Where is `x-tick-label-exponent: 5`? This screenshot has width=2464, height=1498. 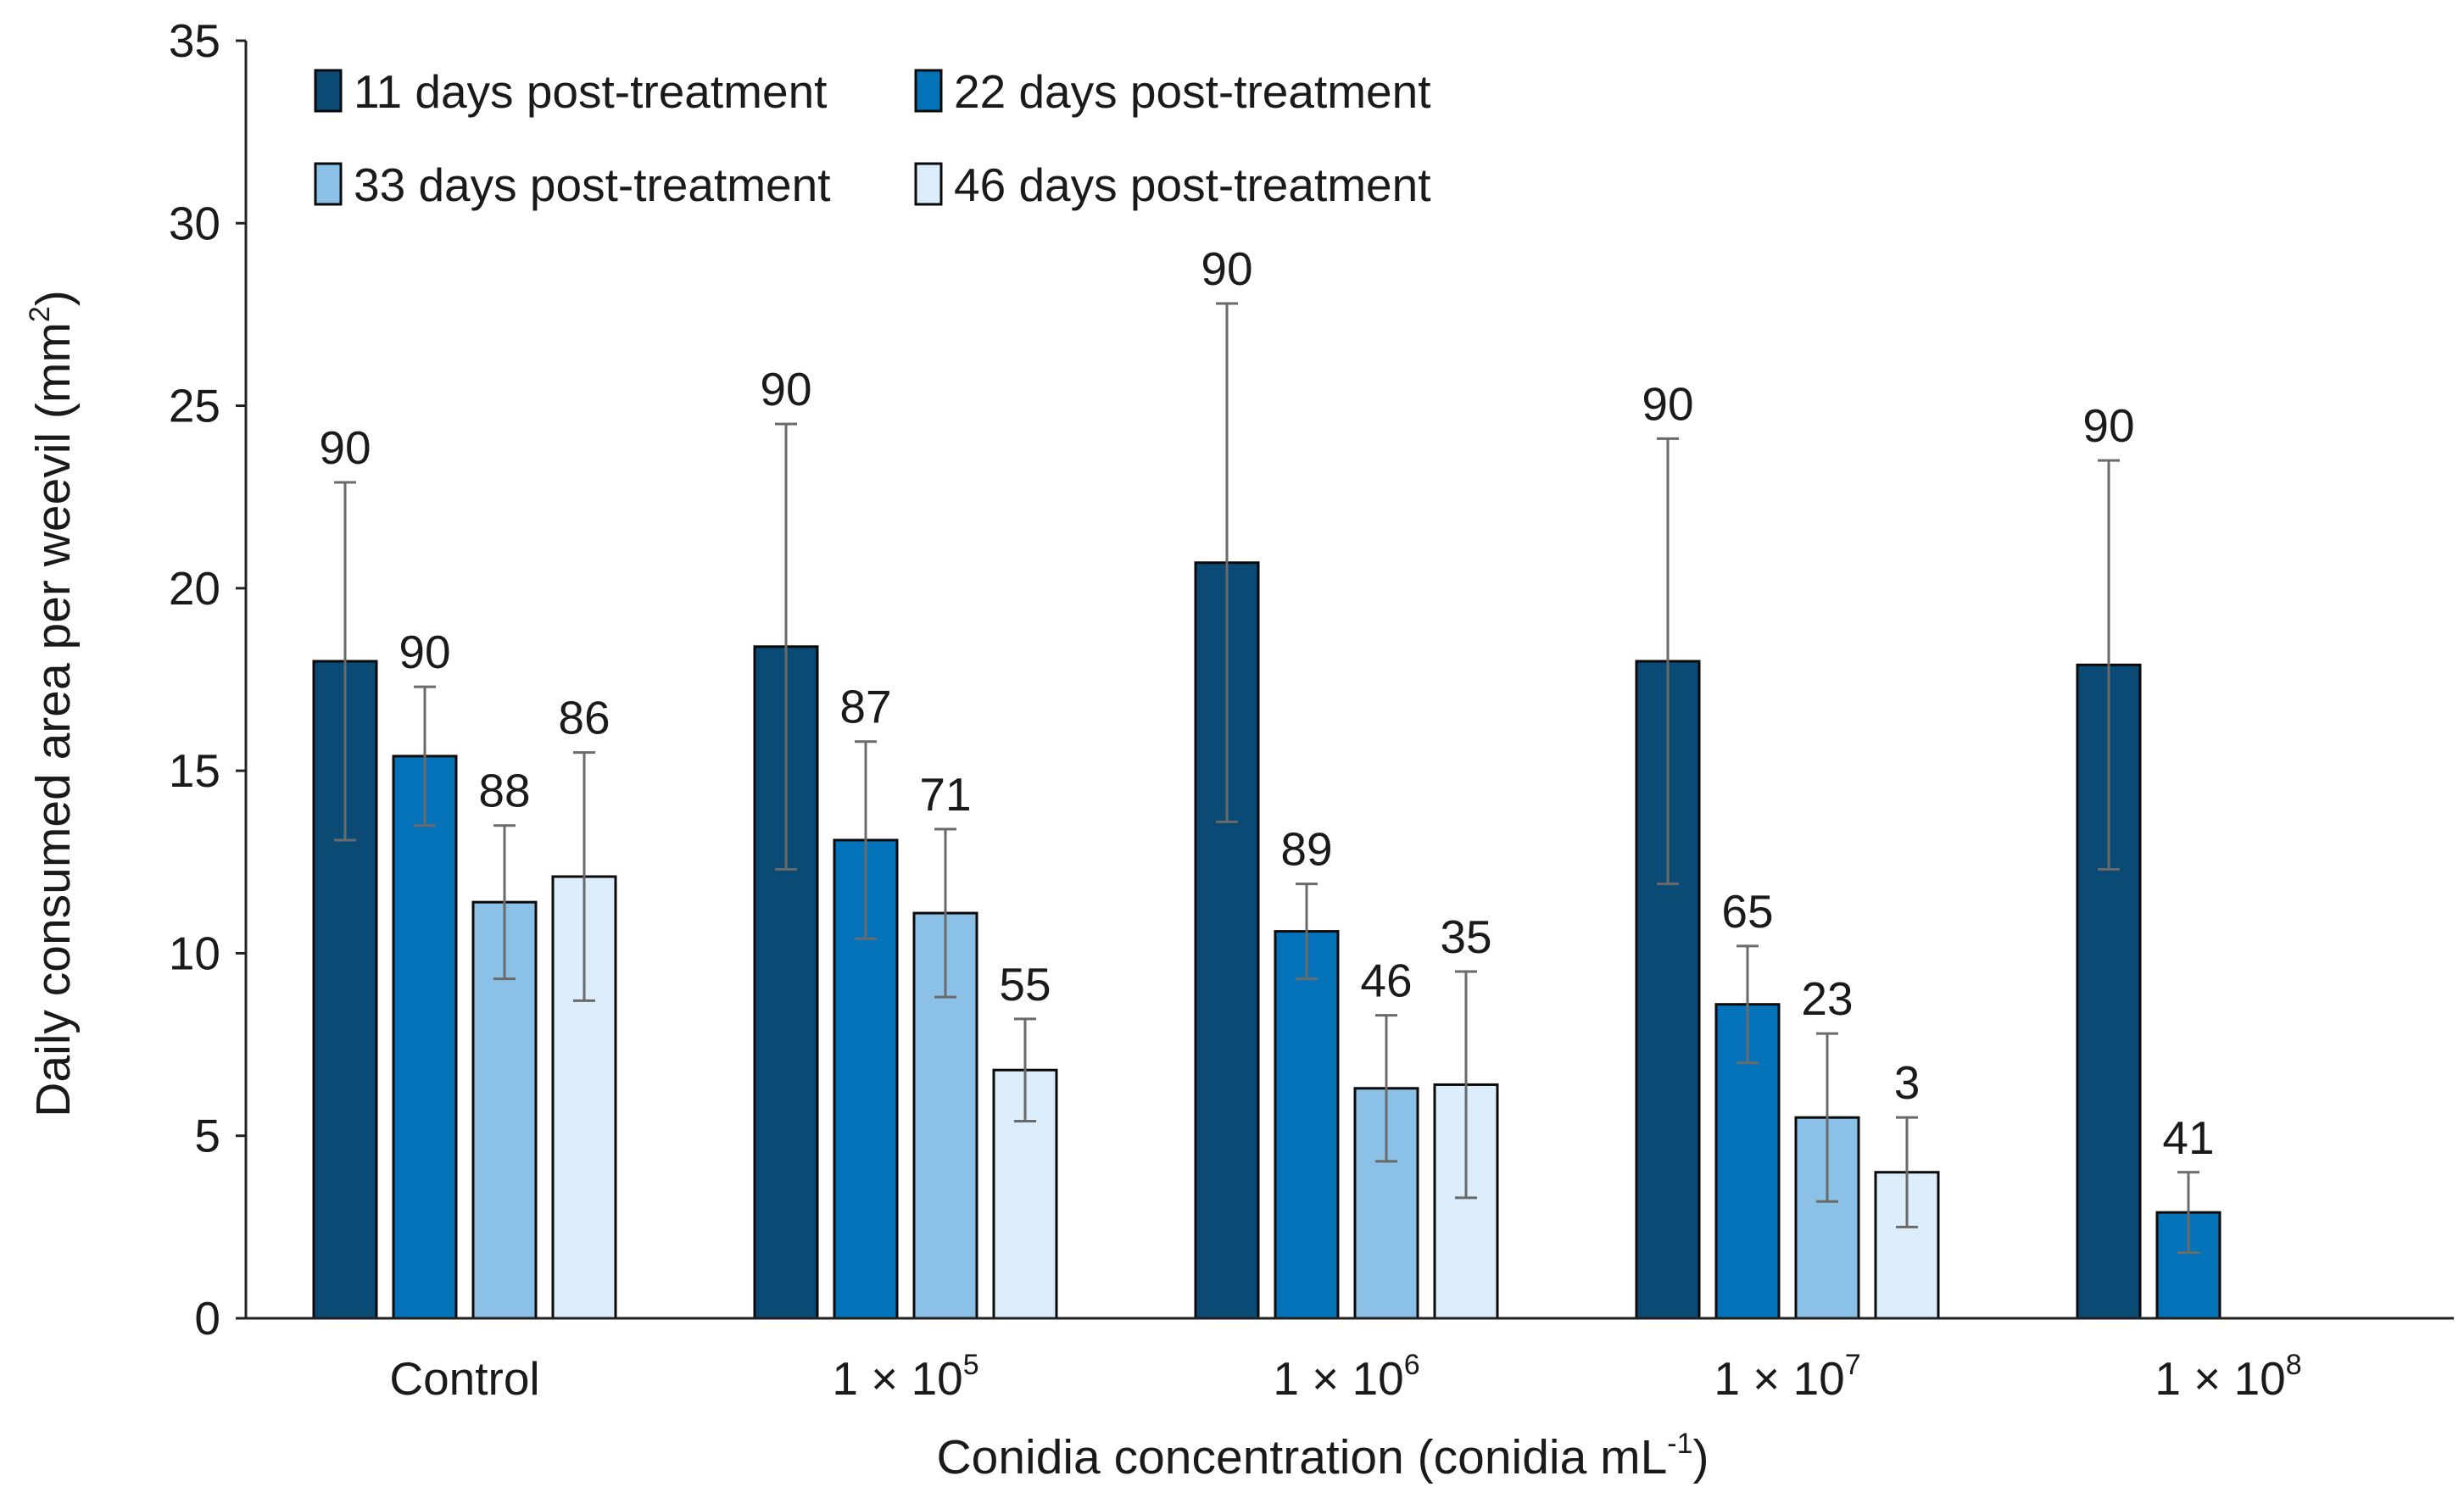
x-tick-label-exponent: 5 is located at coordinates (971, 1365).